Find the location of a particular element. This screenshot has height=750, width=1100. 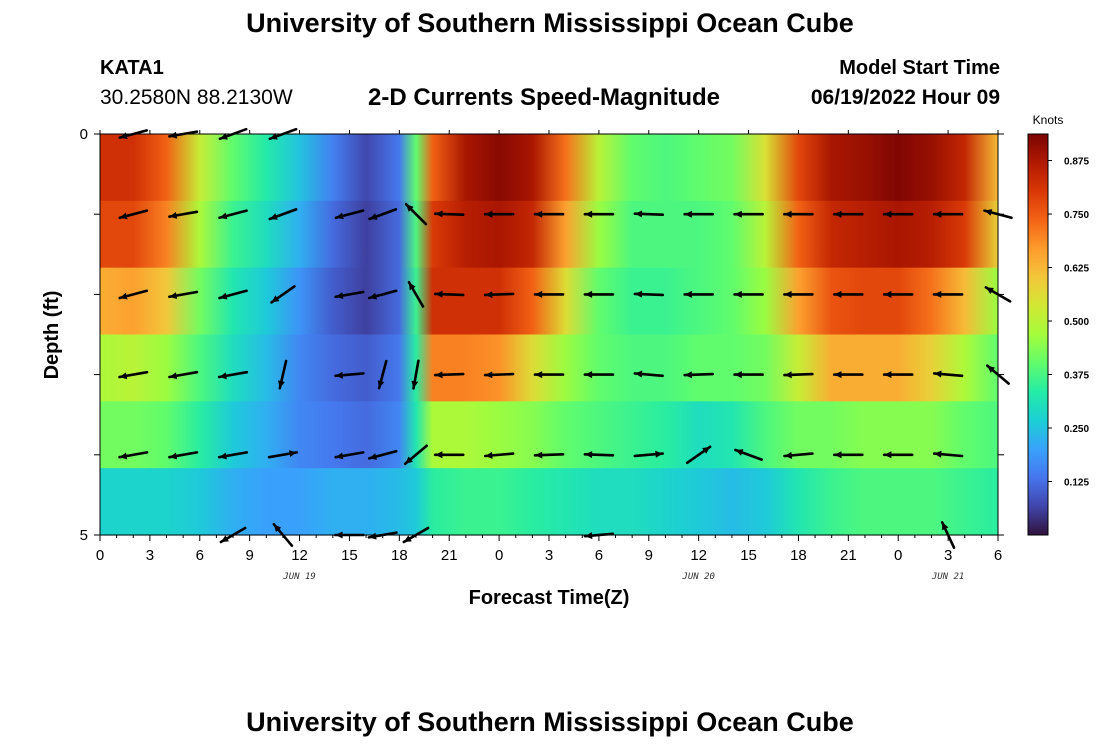

x-axis-label: Forecast Time(Z) is located at coordinates (549, 598).